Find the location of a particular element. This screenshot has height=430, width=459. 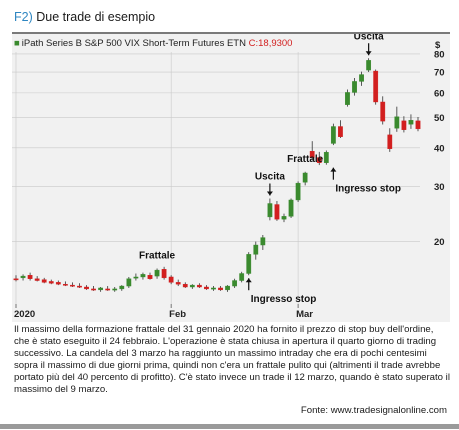

figure-header: F2) Due trade di esempio is located at coordinates (84, 17).